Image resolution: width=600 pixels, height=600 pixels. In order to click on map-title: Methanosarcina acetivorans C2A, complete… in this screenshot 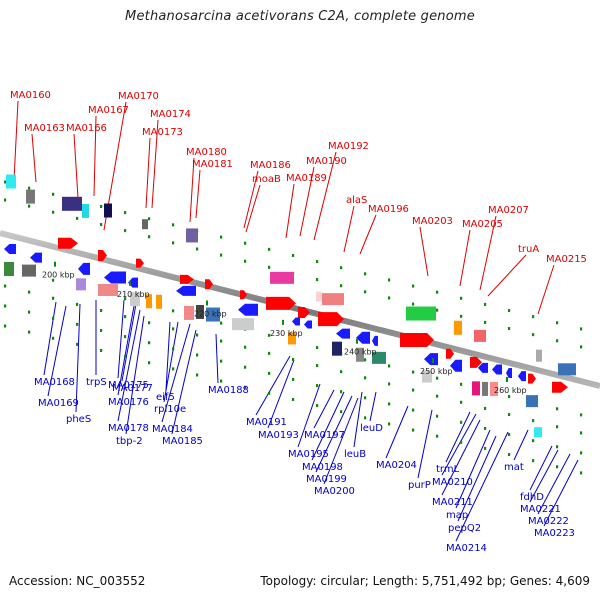, I will do `click(300, 16)`.